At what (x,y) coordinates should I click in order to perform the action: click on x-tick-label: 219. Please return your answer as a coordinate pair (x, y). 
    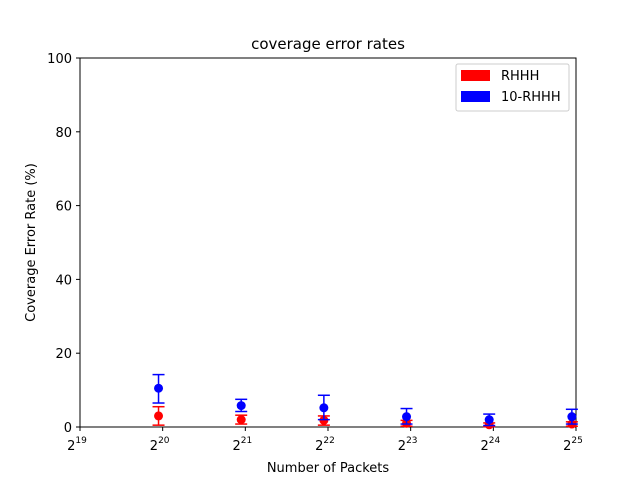
    Looking at the image, I should click on (77, 445).